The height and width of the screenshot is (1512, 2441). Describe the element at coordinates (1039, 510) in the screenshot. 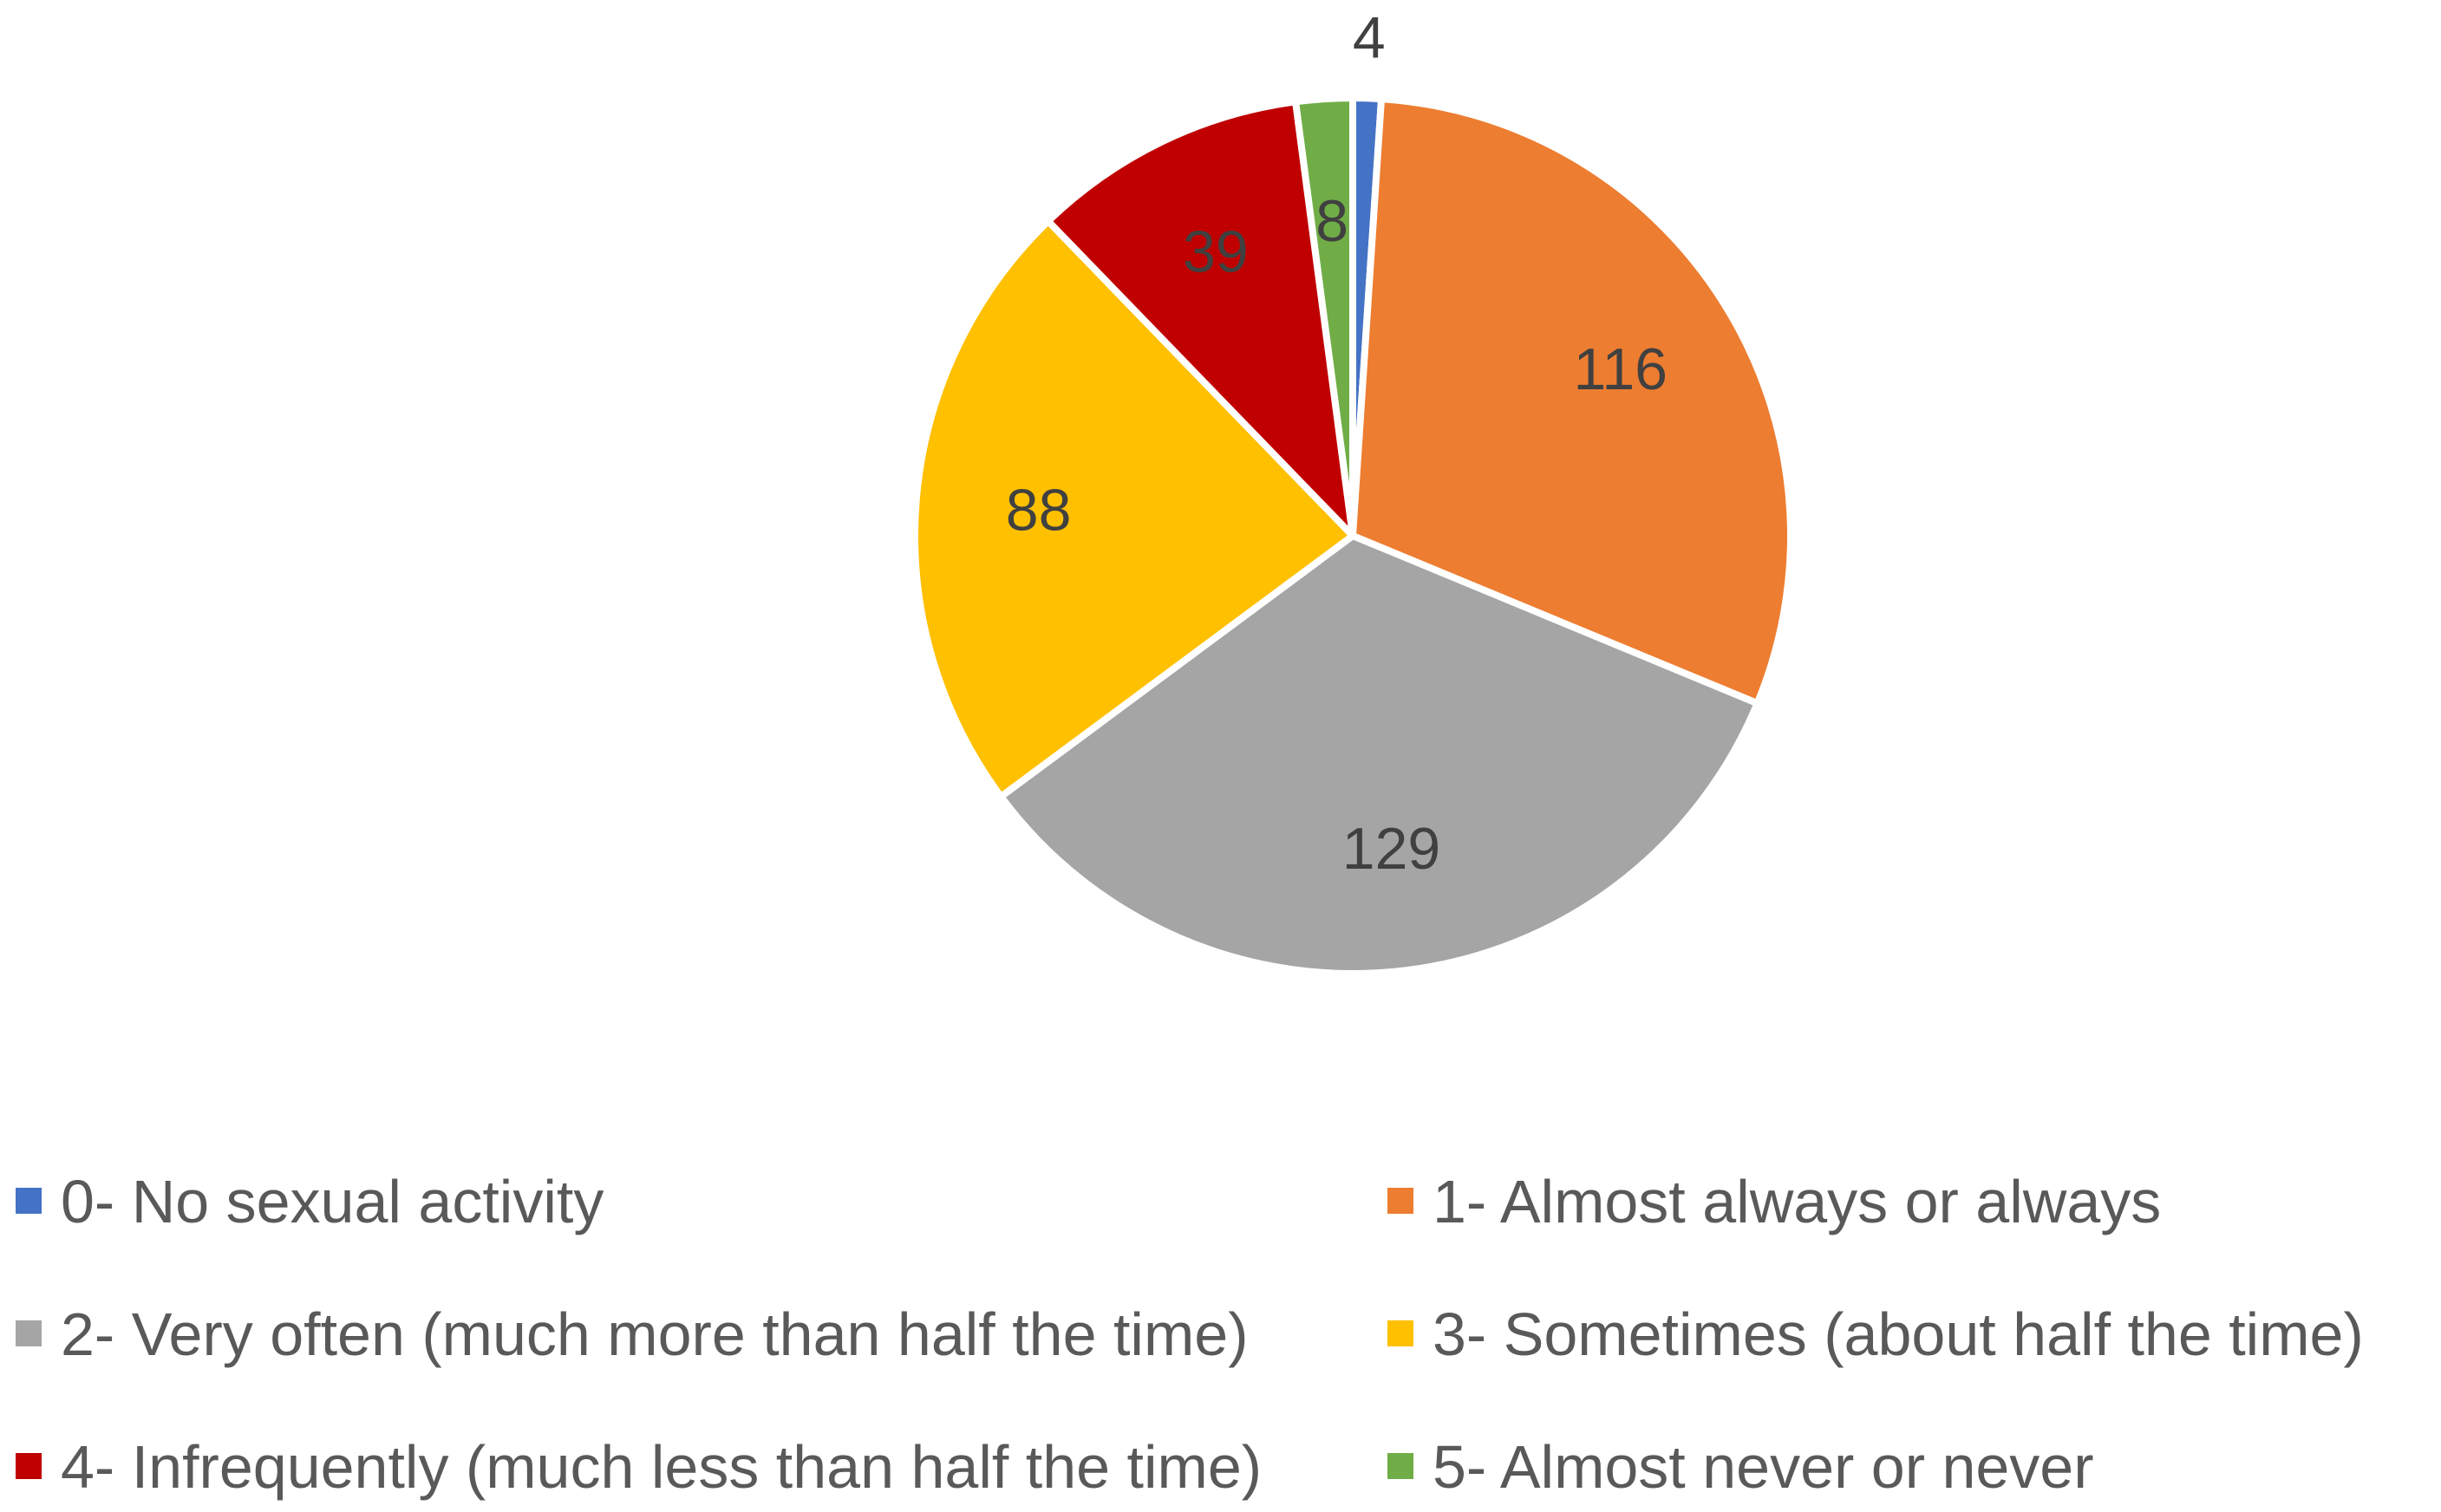

I see `data-label-3: 88` at that location.